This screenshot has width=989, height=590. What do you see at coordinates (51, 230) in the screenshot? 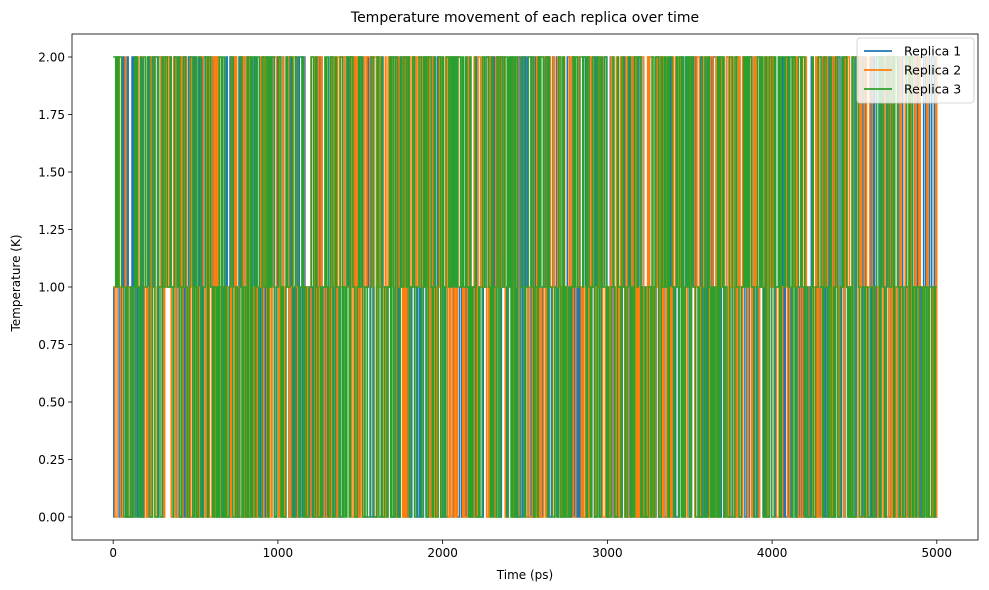
I see `y-tick-label: 1.25` at bounding box center [51, 230].